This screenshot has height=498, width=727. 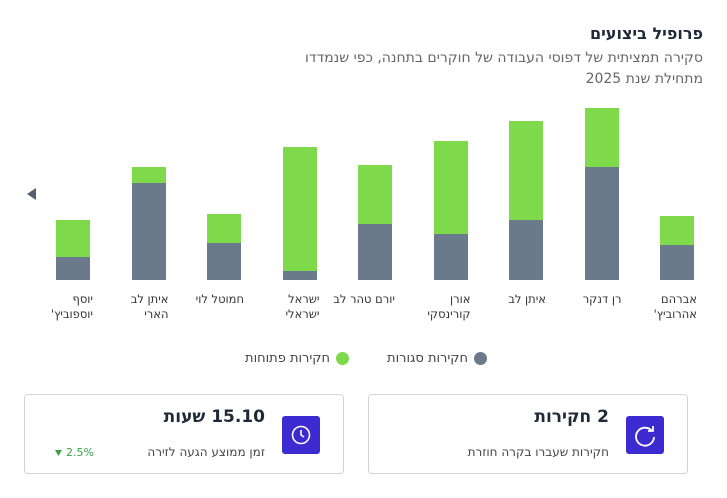 I want to click on x-tick-label: איתן לב, so click(x=527, y=299).